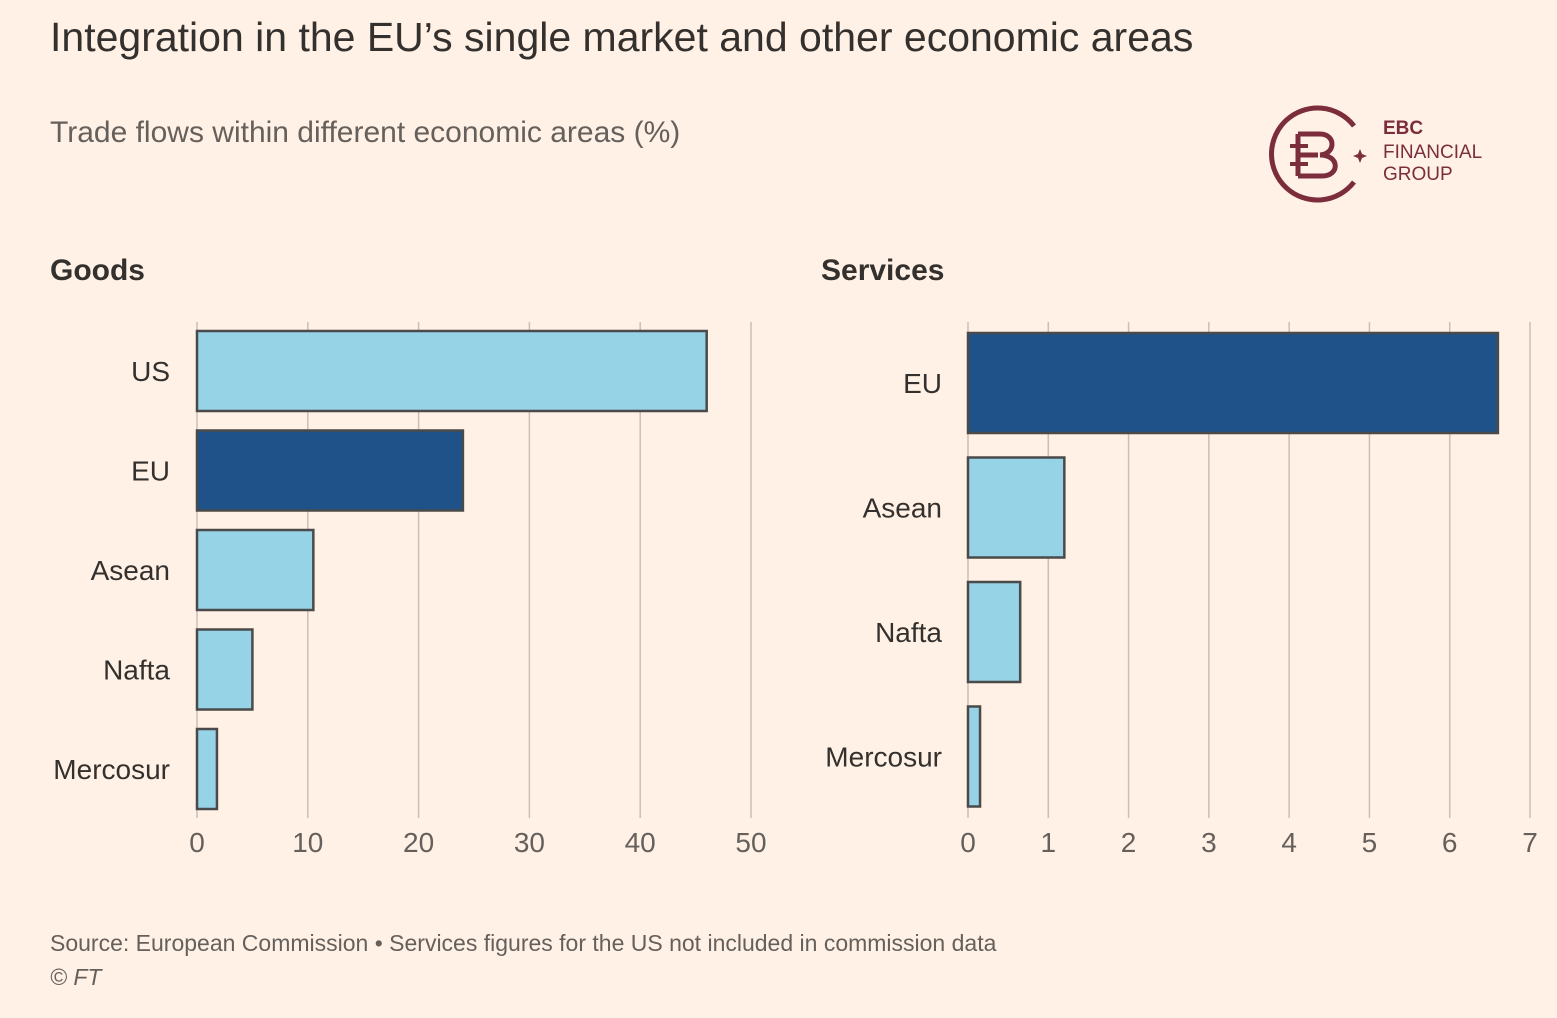 The height and width of the screenshot is (1018, 1557). I want to click on goods-bar-us, so click(451, 371).